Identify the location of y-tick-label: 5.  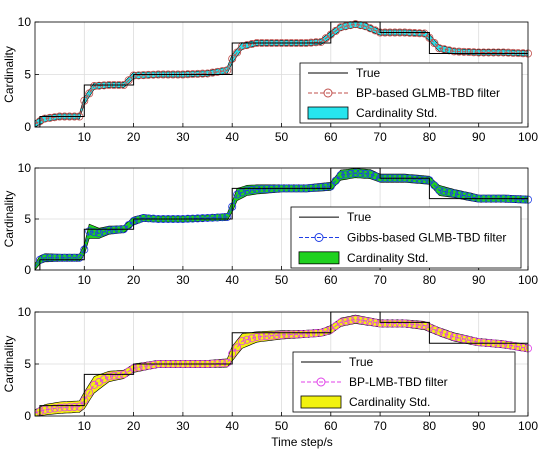
(27, 364).